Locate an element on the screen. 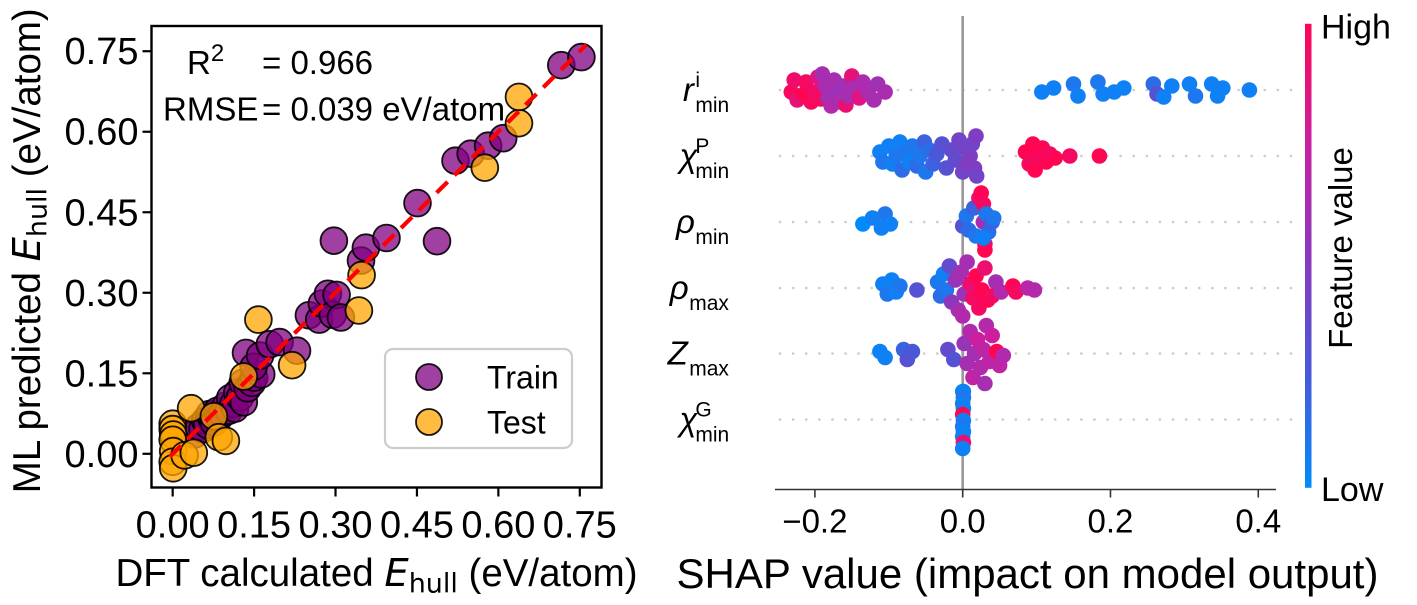  y-tick-label: 0.45 is located at coordinates (102, 213).